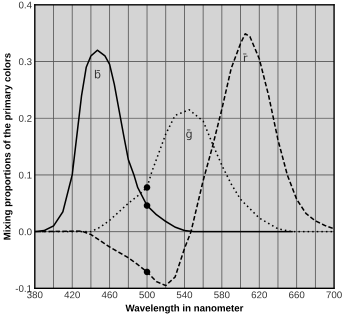 The image size is (348, 324). I want to click on y-tick-label: 0.3, so click(25, 62).